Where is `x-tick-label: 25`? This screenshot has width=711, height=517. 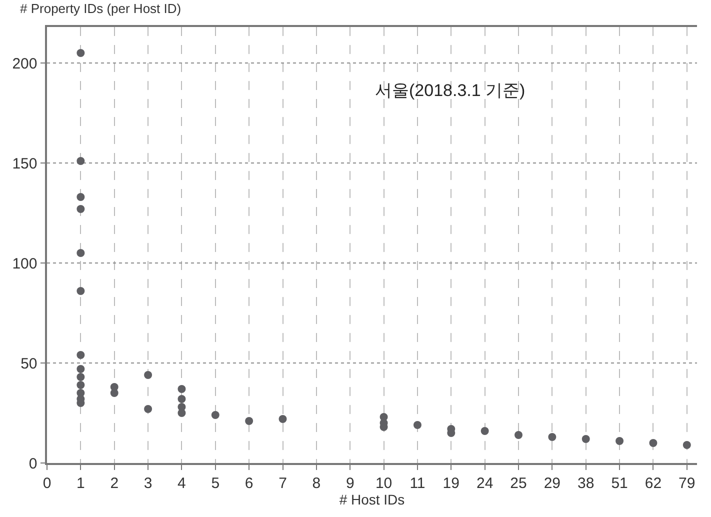 x-tick-label: 25 is located at coordinates (518, 483).